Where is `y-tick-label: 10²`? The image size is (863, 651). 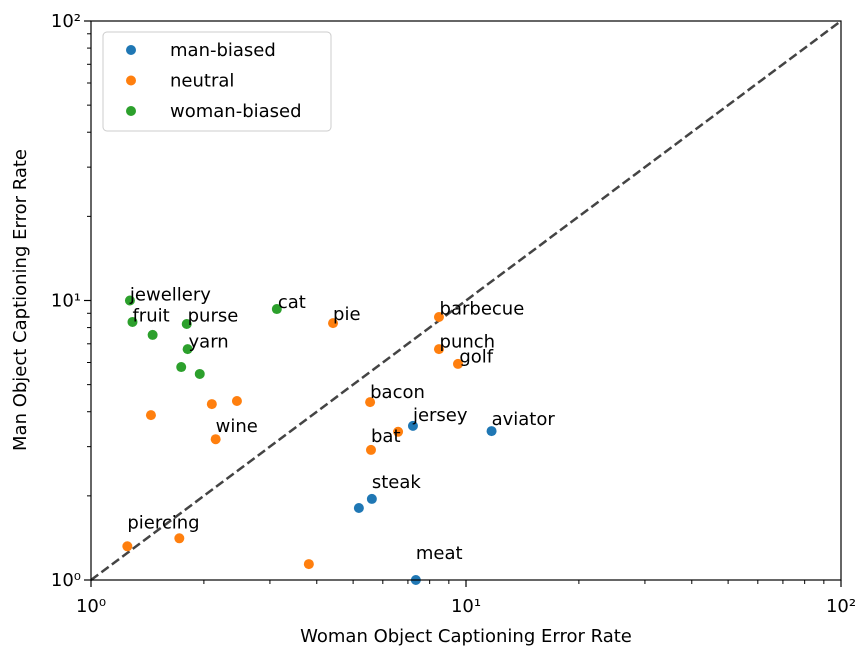
y-tick-label: 10² is located at coordinates (66, 21).